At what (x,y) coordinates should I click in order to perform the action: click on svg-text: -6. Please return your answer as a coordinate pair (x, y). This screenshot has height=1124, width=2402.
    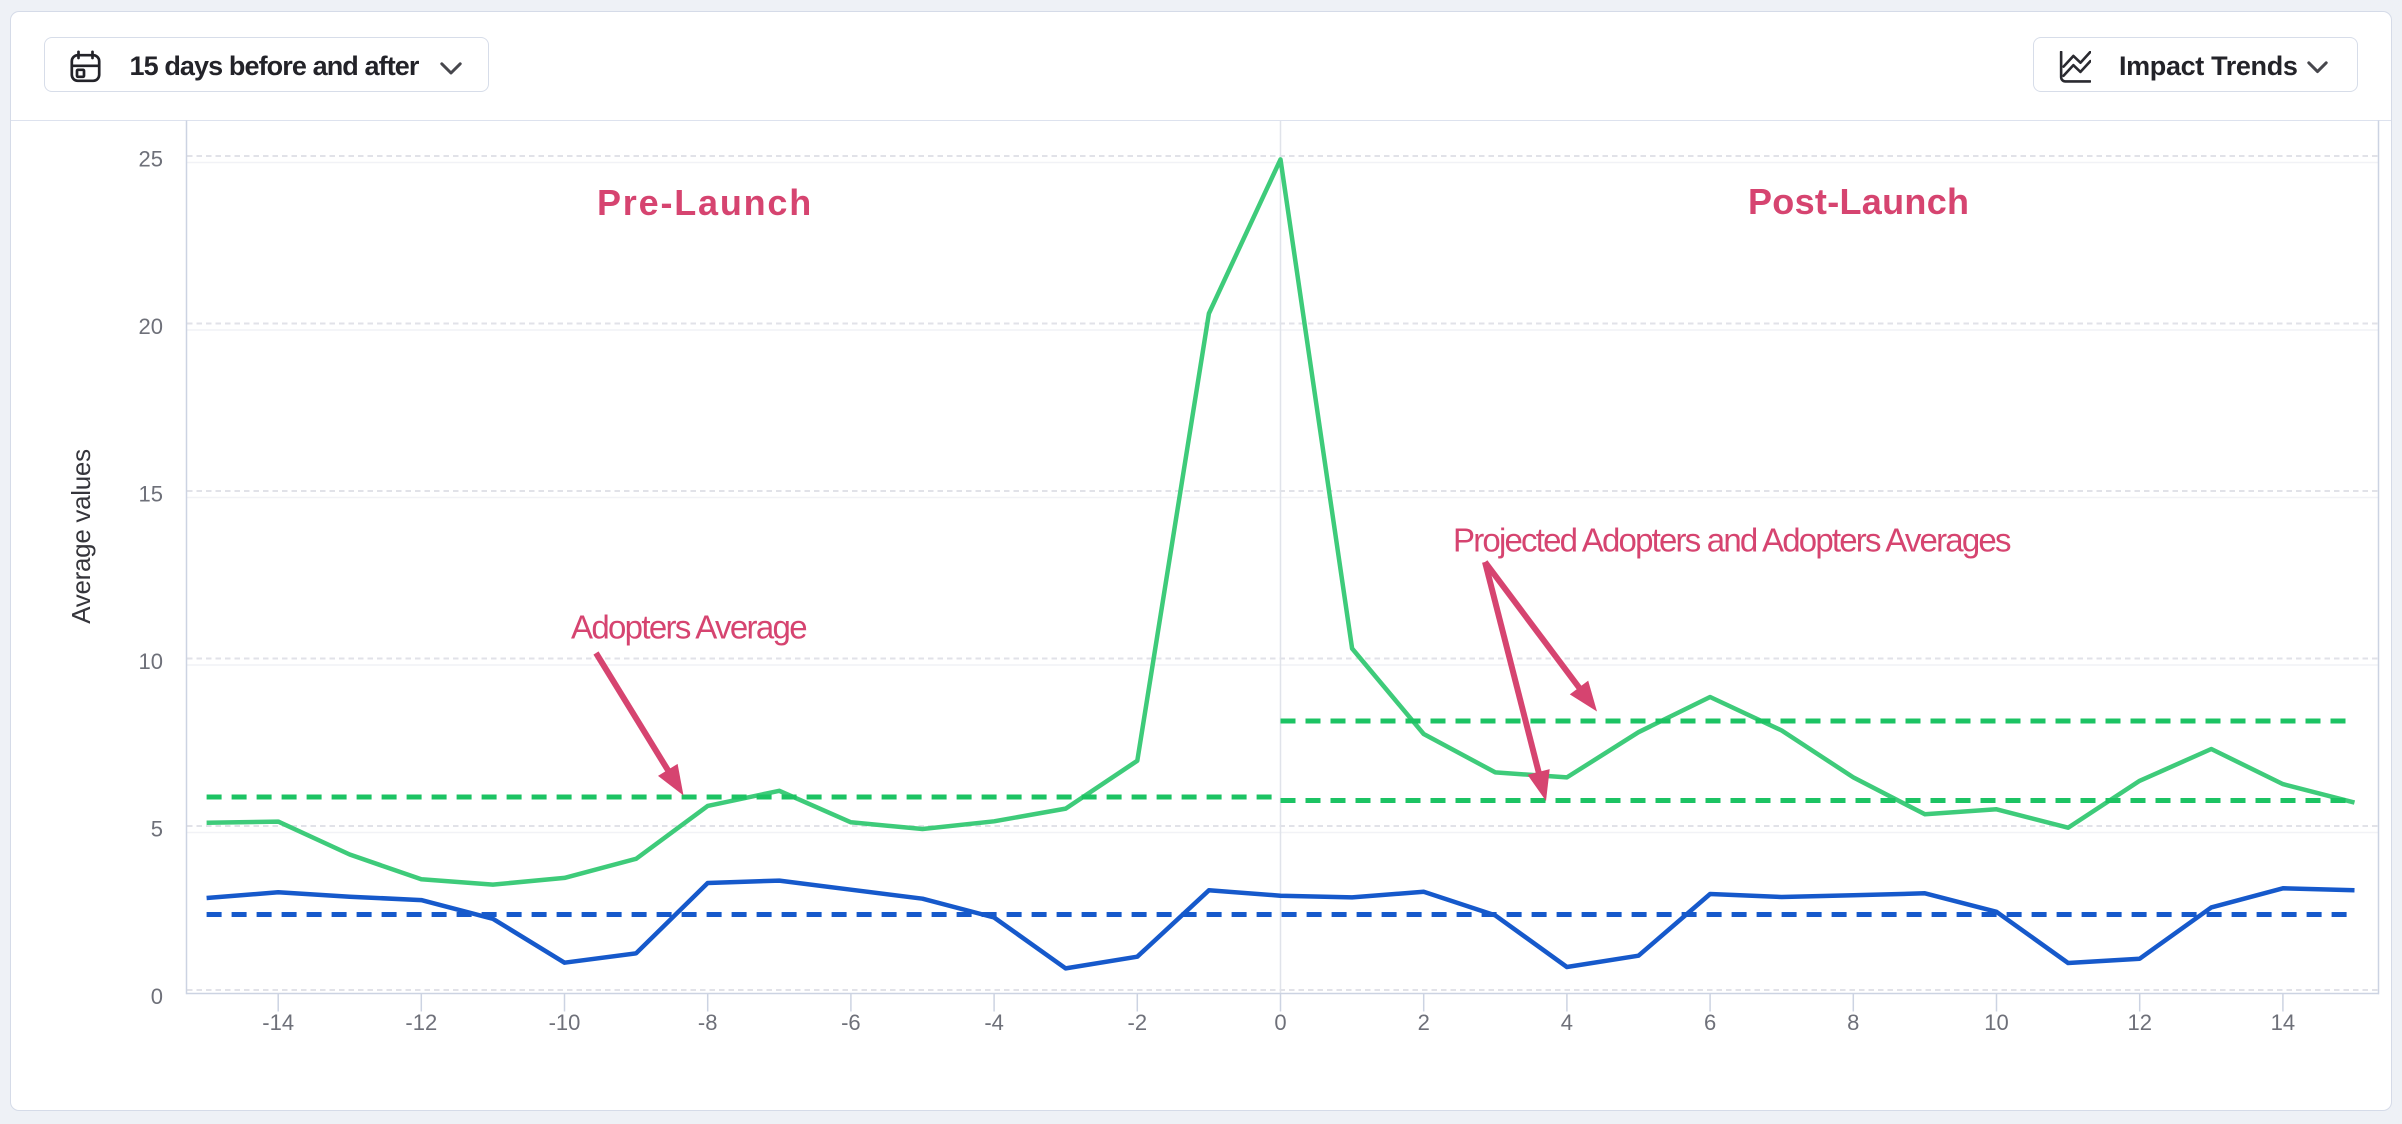
    Looking at the image, I should click on (851, 1022).